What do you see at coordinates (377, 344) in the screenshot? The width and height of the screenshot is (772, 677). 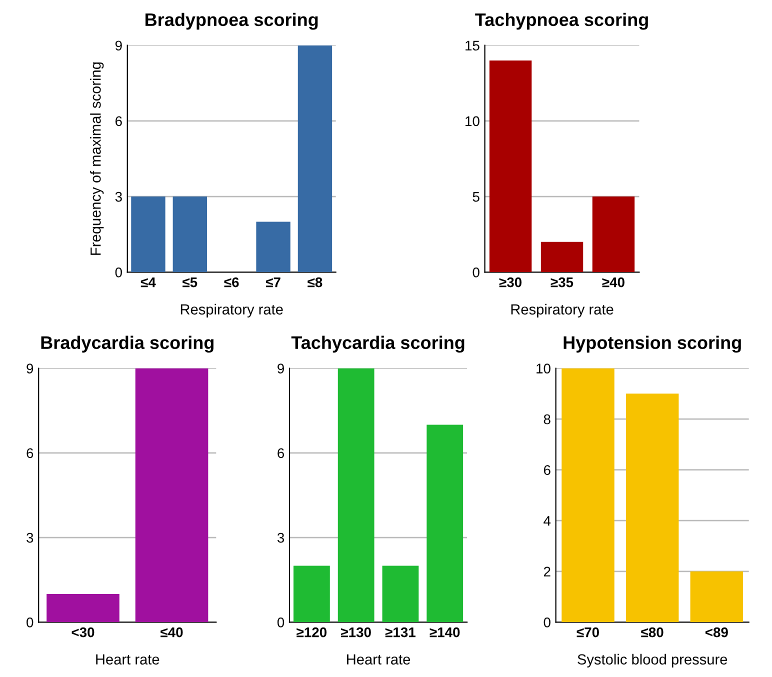 I see `chart-title: Tachycardia scoring` at bounding box center [377, 344].